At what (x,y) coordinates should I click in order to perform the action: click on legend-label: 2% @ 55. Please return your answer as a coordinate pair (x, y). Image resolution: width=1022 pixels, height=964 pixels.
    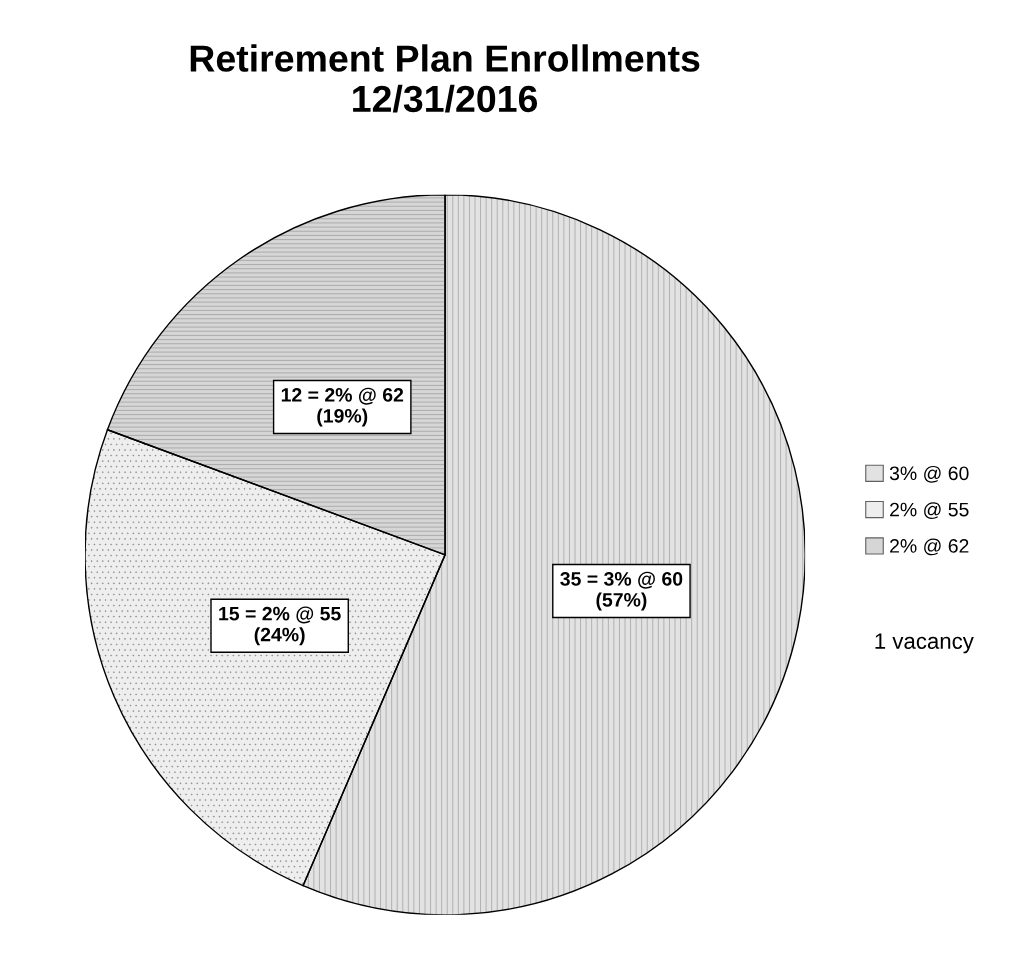
    Looking at the image, I should click on (929, 510).